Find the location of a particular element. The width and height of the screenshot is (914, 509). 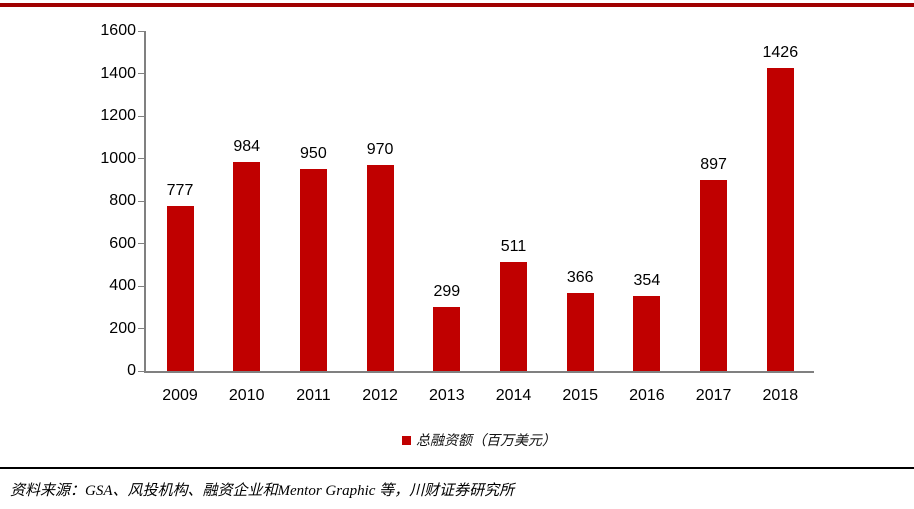

bar-2009 is located at coordinates (180, 288).